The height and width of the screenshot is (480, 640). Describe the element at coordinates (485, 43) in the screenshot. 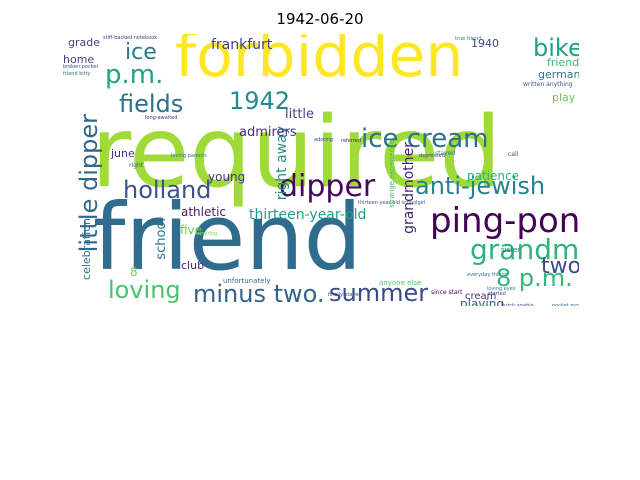

I see `word-1940: 1940` at that location.